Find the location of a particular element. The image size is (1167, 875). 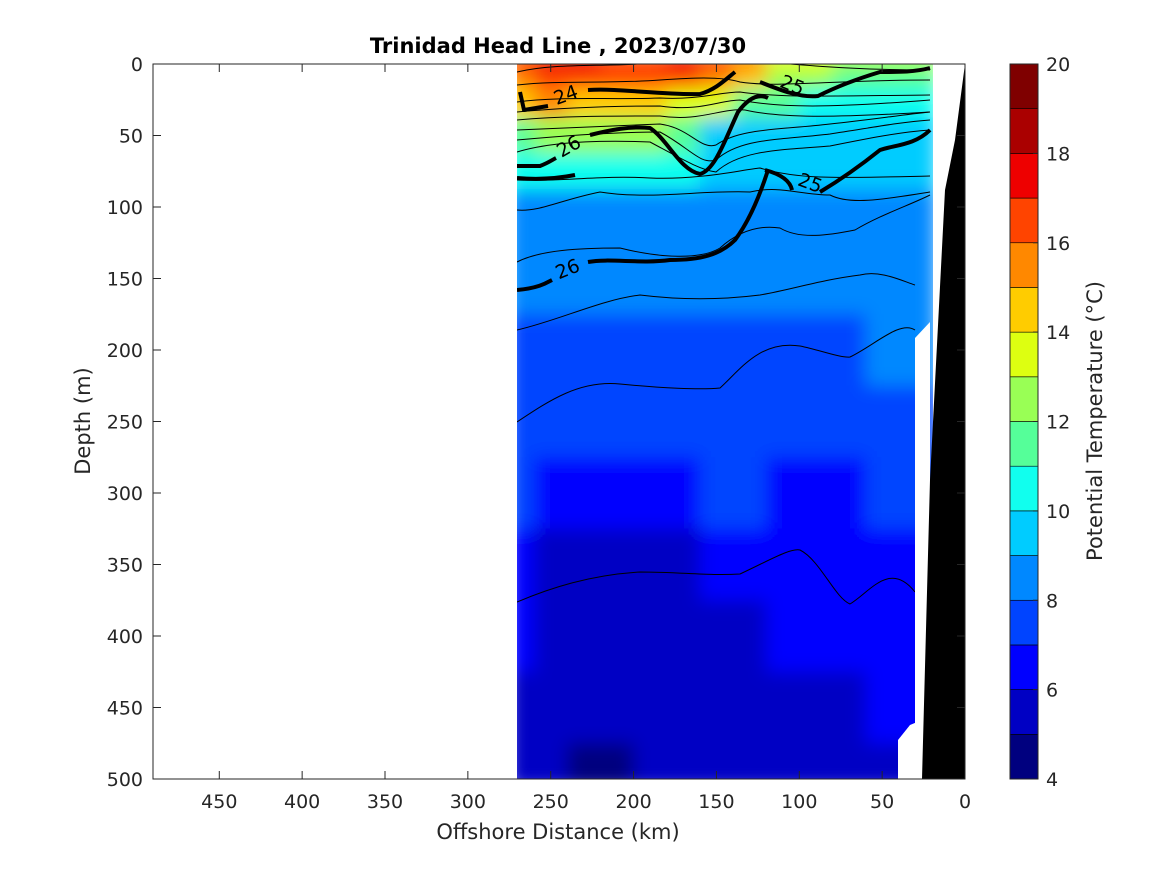

x-tick-label: 100 is located at coordinates (799, 802).